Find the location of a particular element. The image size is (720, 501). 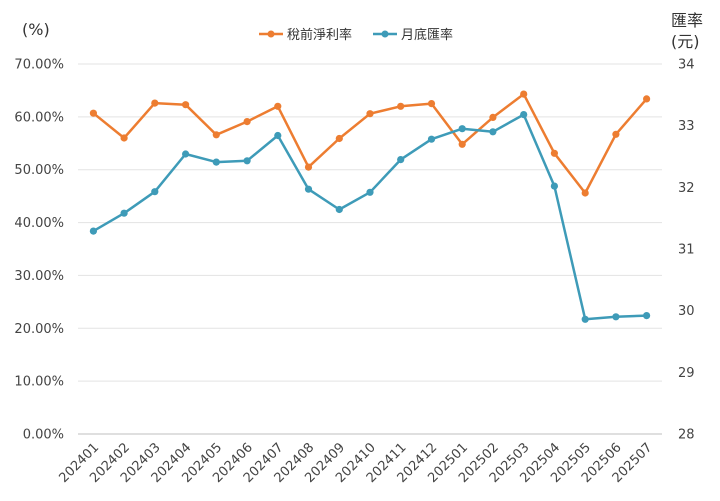

y-left-tick-label: 70.00% is located at coordinates (39, 65).